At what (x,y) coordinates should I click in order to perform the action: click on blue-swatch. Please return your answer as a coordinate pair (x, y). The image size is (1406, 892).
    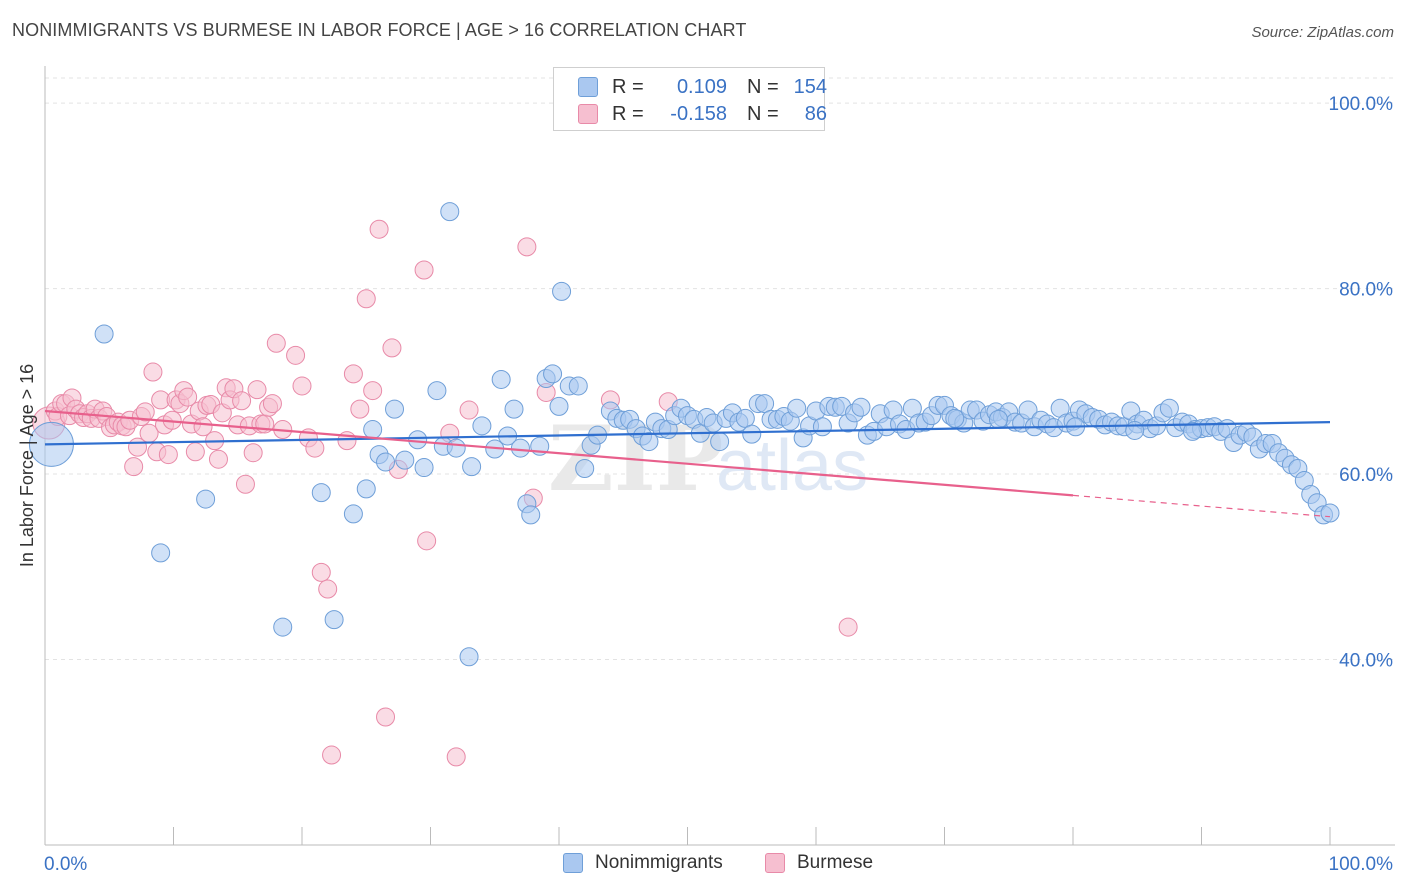
    Looking at the image, I should click on (588, 87).